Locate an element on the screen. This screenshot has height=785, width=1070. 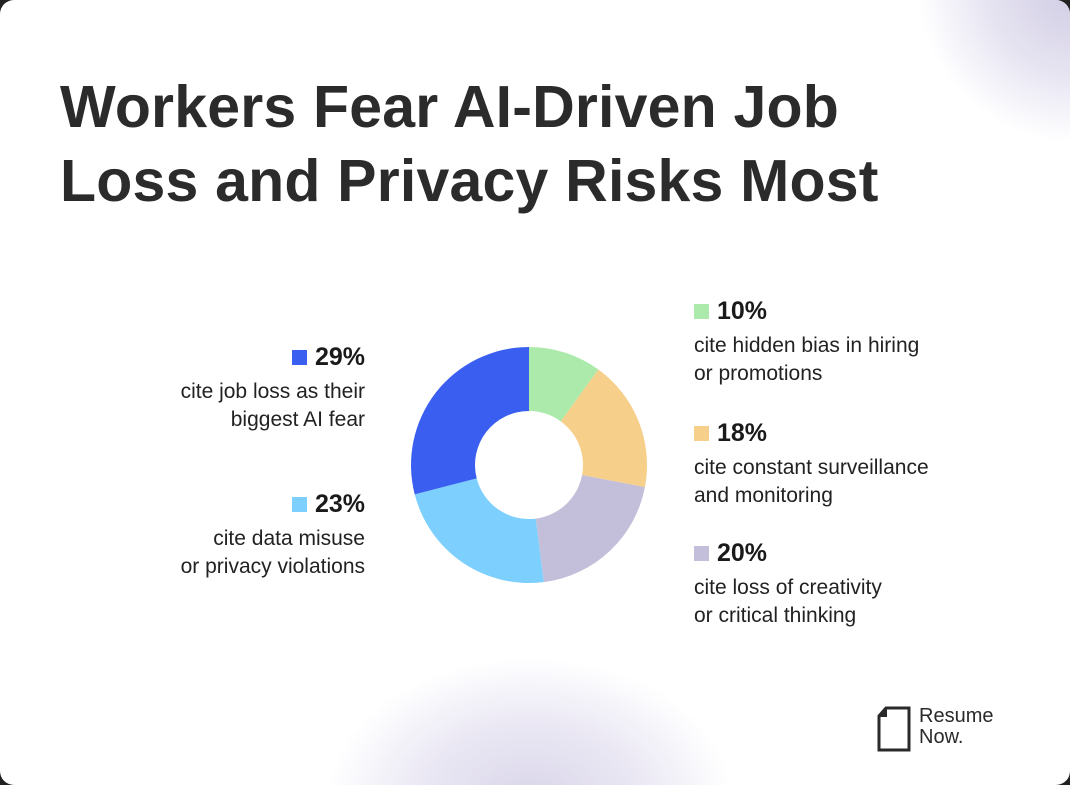
decorative-glow-top-right is located at coordinates (995, 70).